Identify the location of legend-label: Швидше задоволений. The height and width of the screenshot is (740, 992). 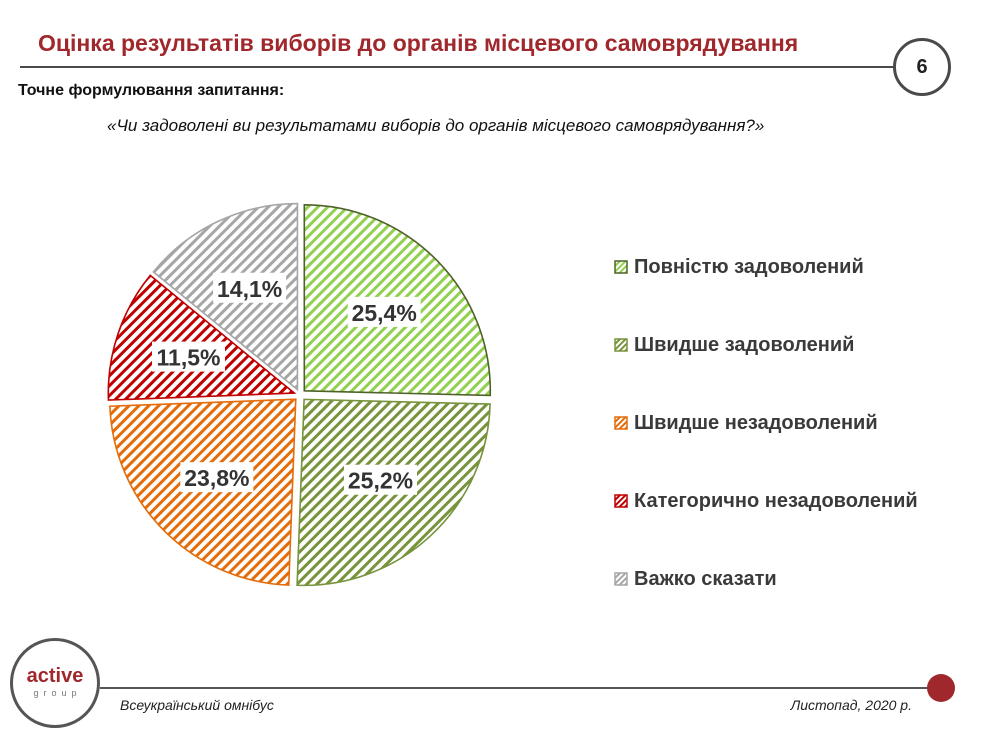
(744, 344).